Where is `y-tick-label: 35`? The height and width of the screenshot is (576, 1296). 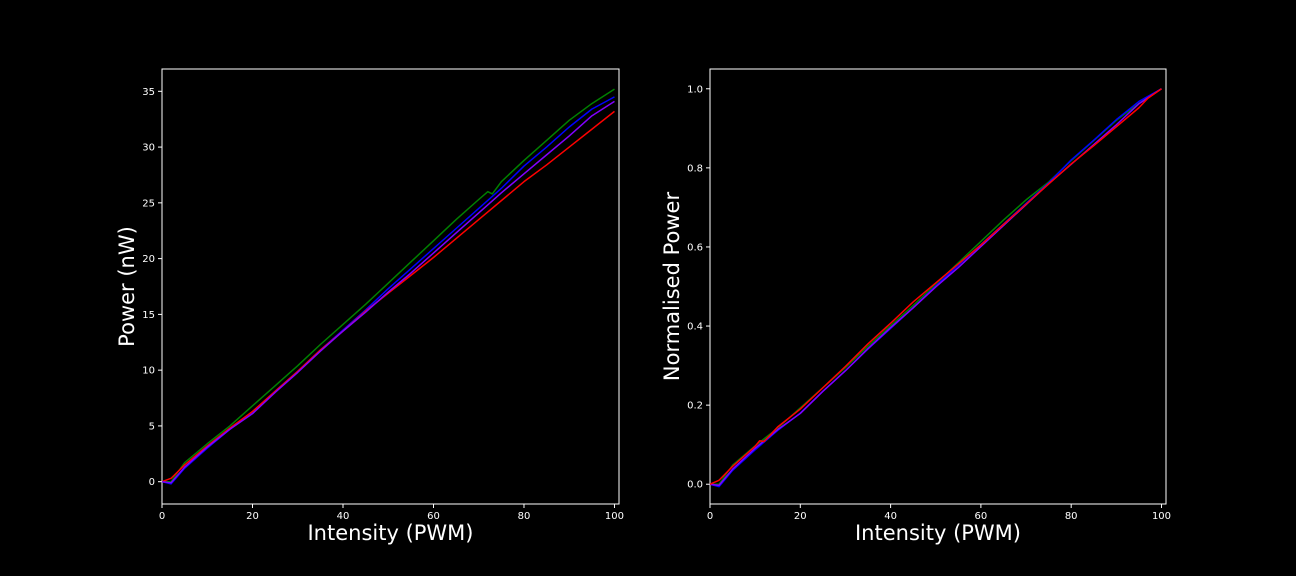
y-tick-label: 35 is located at coordinates (148, 92).